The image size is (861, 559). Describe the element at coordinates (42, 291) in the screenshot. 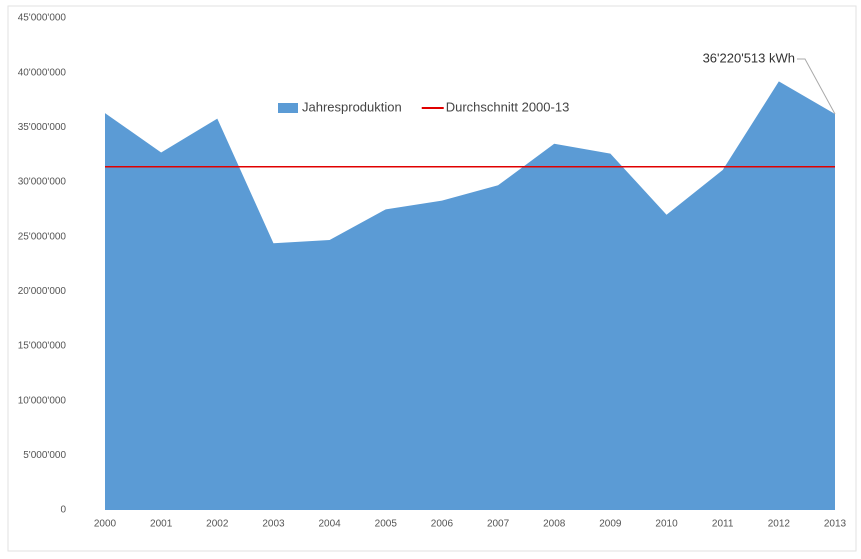

I see `y-tick-label: 20'000'000` at that location.